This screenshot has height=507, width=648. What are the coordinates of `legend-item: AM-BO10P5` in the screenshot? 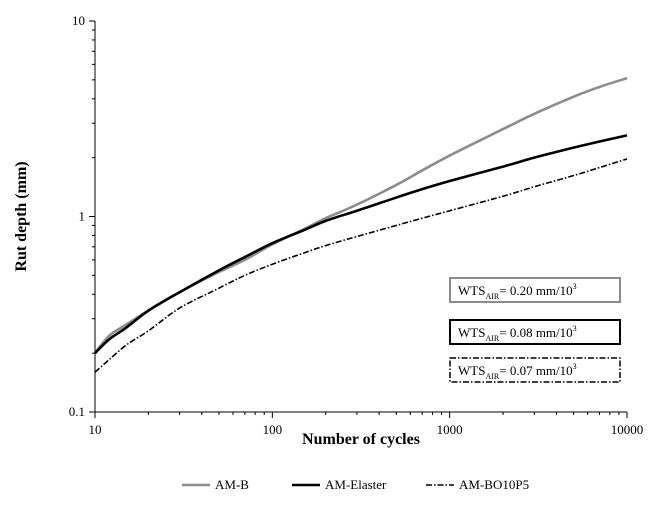 It's located at (477, 484).